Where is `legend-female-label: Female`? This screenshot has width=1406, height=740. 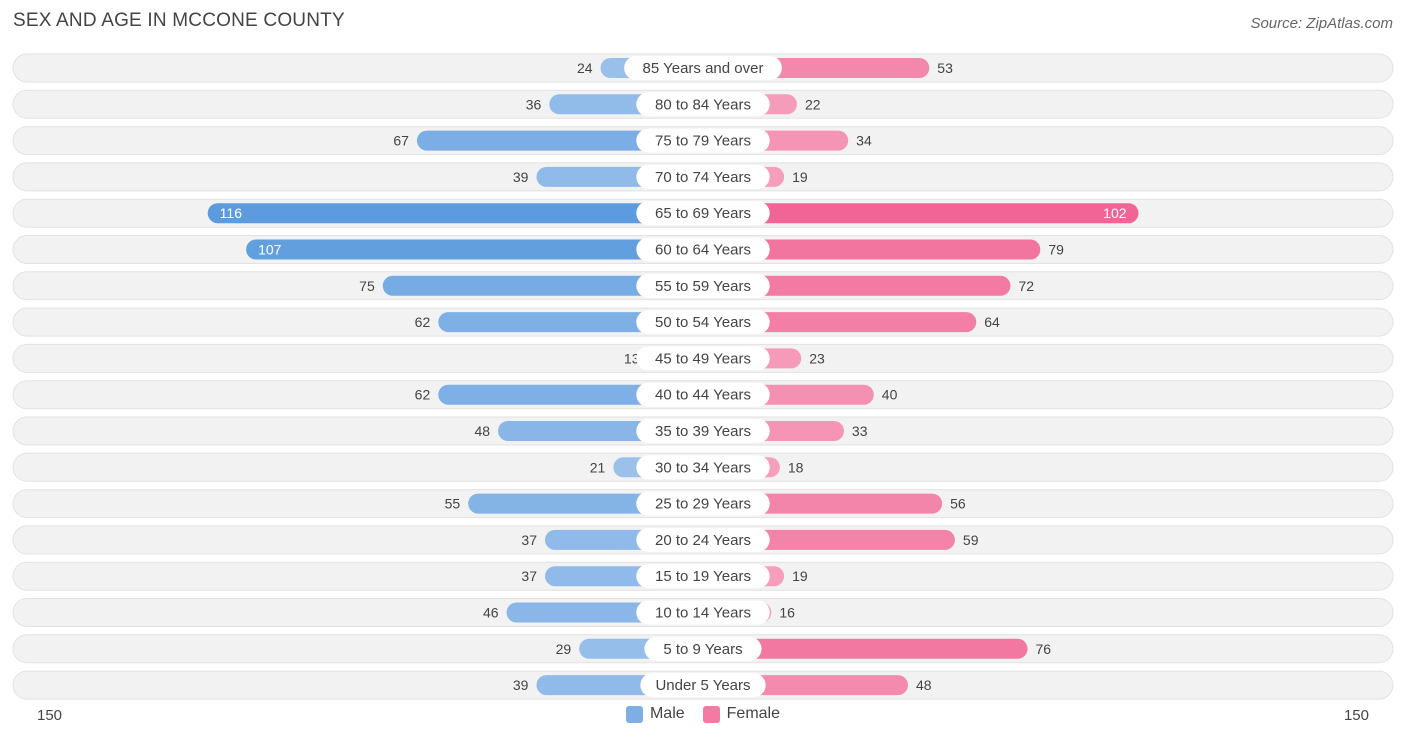
legend-female-label: Female is located at coordinates (753, 713).